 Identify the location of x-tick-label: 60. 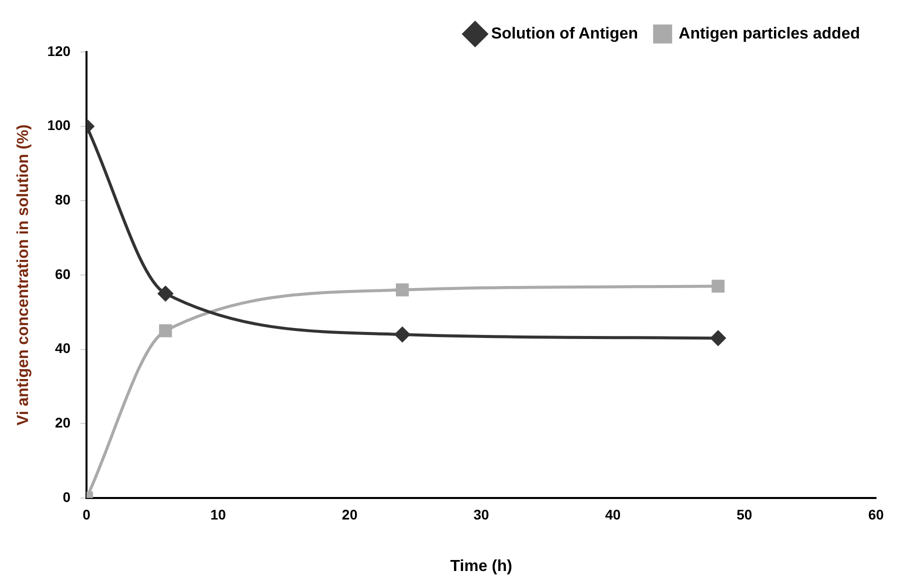
(876, 514).